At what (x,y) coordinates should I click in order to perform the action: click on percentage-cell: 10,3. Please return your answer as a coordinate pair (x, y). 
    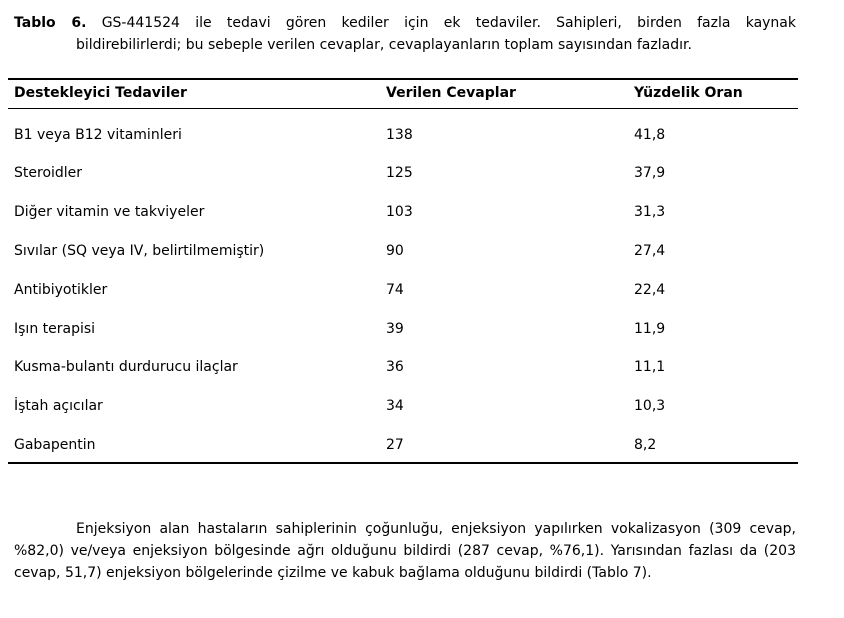
    Looking at the image, I should click on (650, 406).